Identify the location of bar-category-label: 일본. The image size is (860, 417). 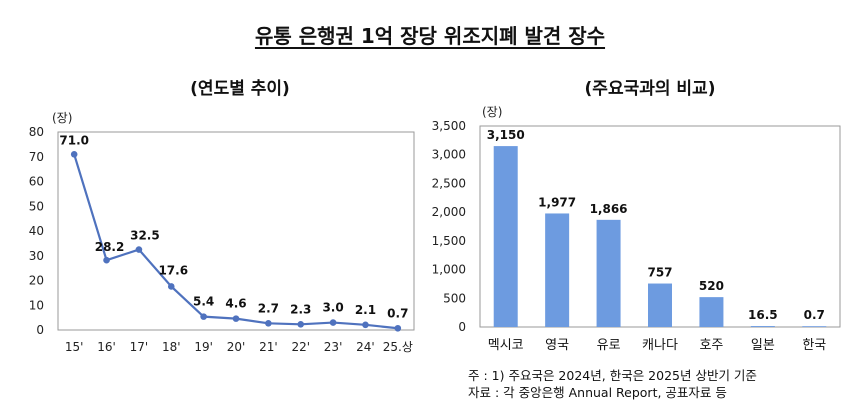
(763, 345).